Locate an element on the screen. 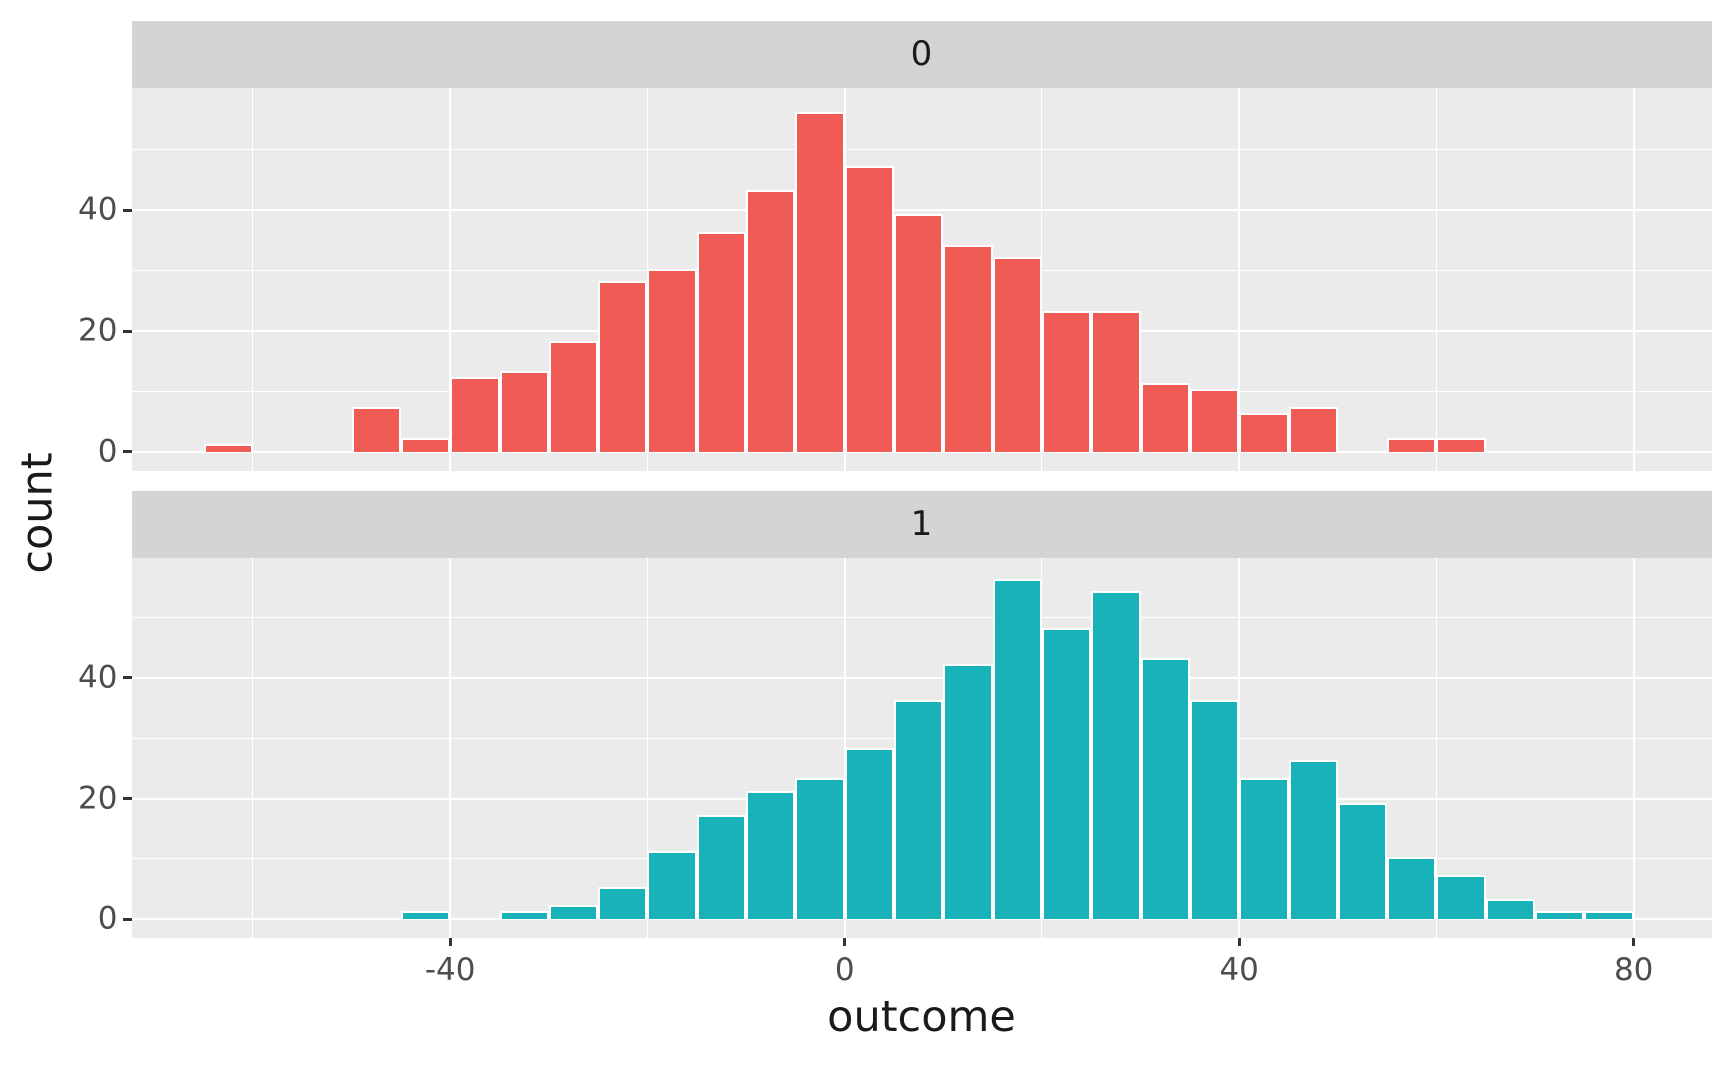  bar-facet1-bin5 is located at coordinates (919, 810).